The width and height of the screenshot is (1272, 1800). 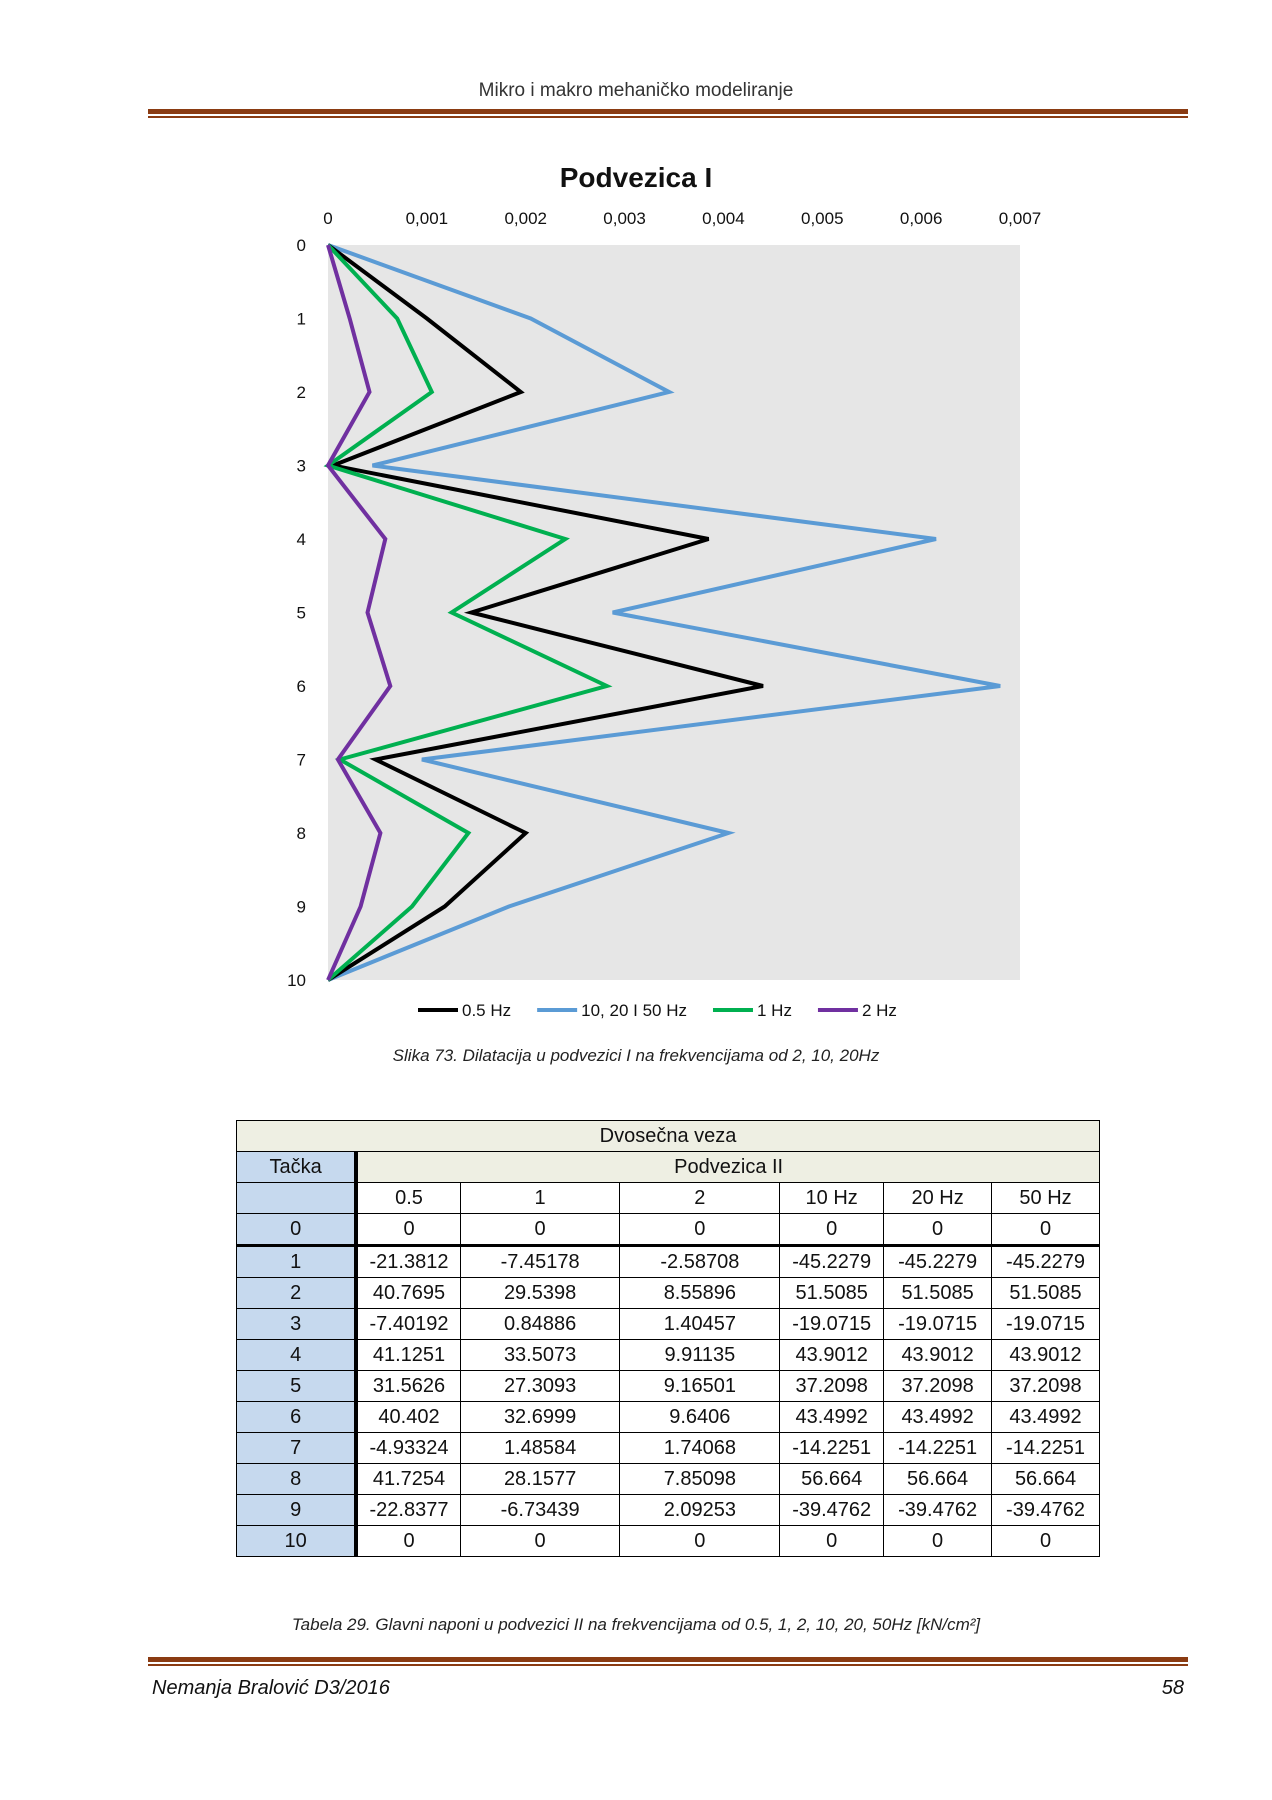 What do you see at coordinates (700, 1510) in the screenshot?
I see `table-cell: 2.09253` at bounding box center [700, 1510].